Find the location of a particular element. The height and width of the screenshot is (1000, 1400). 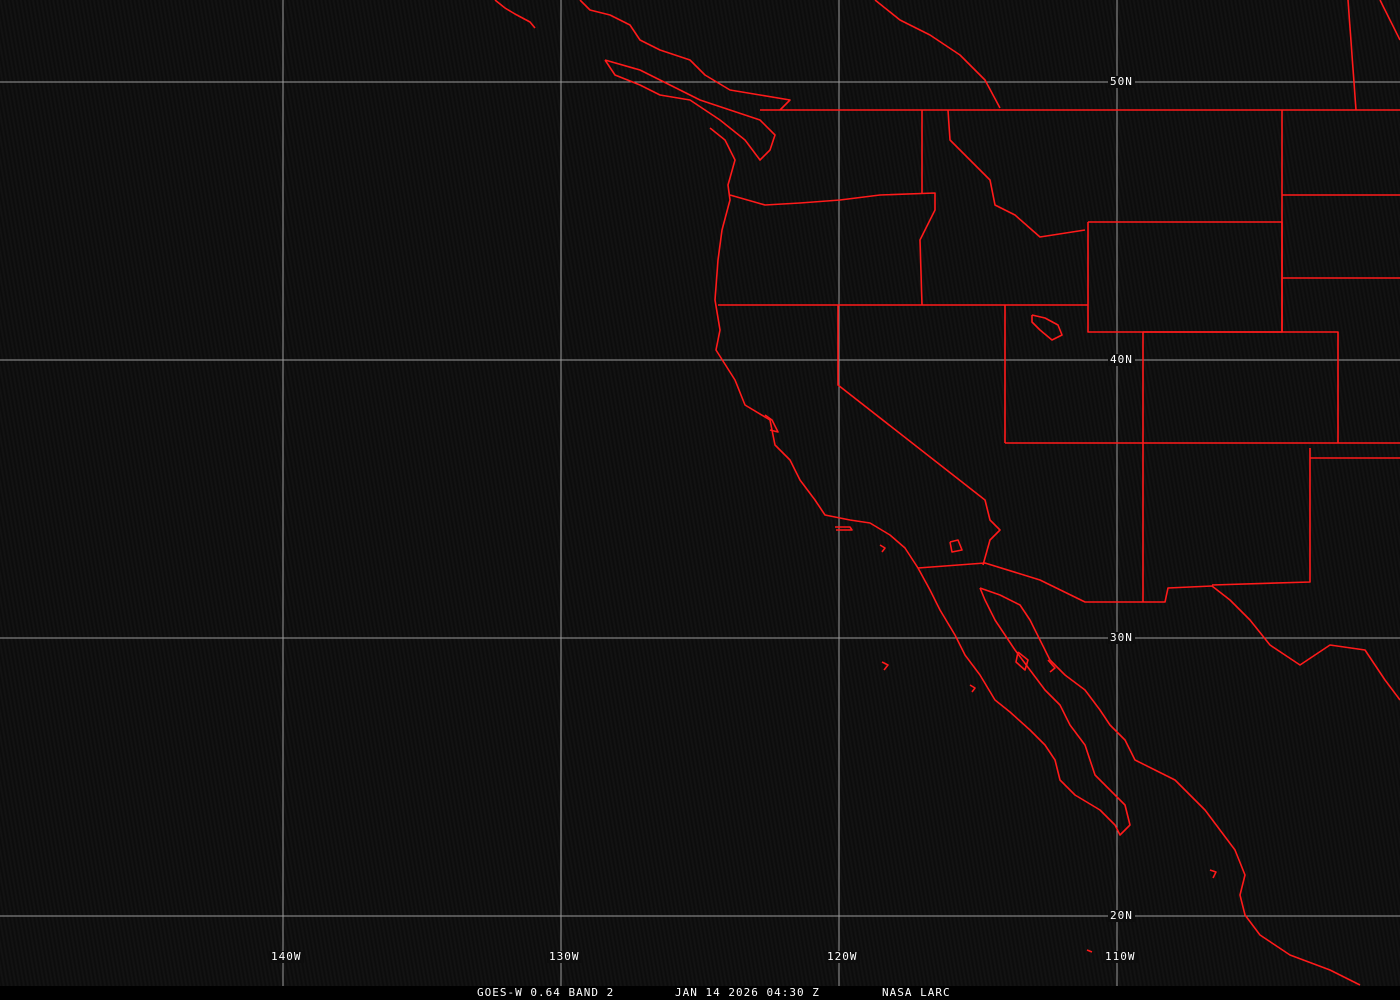

lon-label-140w: 140W is located at coordinates (286, 956).